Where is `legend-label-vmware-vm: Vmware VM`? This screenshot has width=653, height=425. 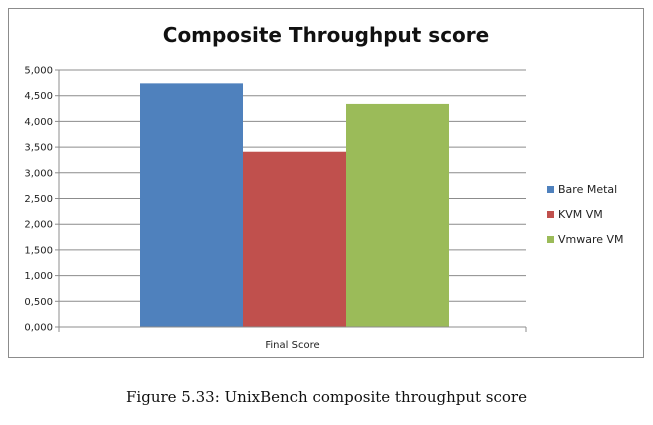
legend-label-vmware-vm: Vmware VM is located at coordinates (591, 239).